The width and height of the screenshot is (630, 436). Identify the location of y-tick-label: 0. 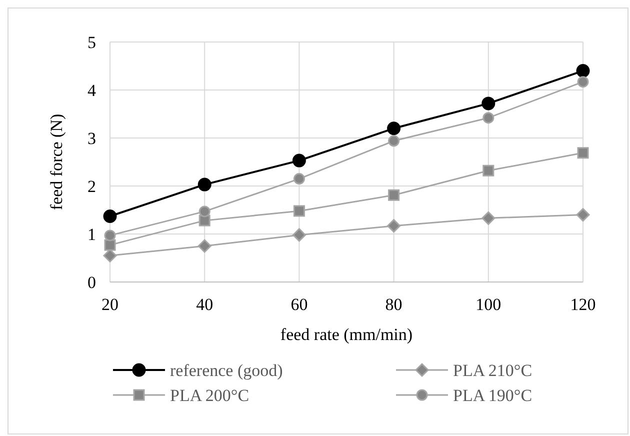
(92, 282).